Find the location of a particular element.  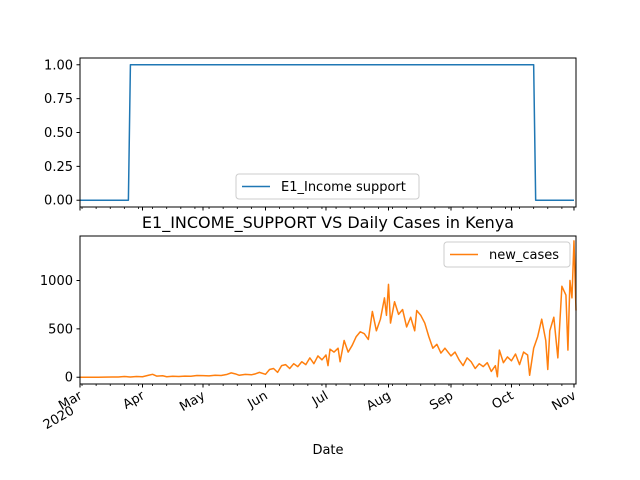

top-y-axis-ticks: 0.00 0.25 0.50 0.75 1.00 is located at coordinates (62, 133).